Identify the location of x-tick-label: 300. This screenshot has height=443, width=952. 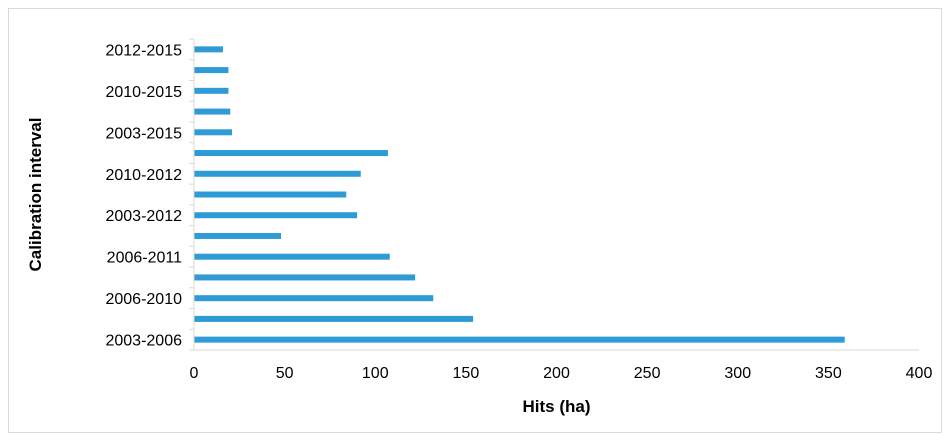
(737, 373).